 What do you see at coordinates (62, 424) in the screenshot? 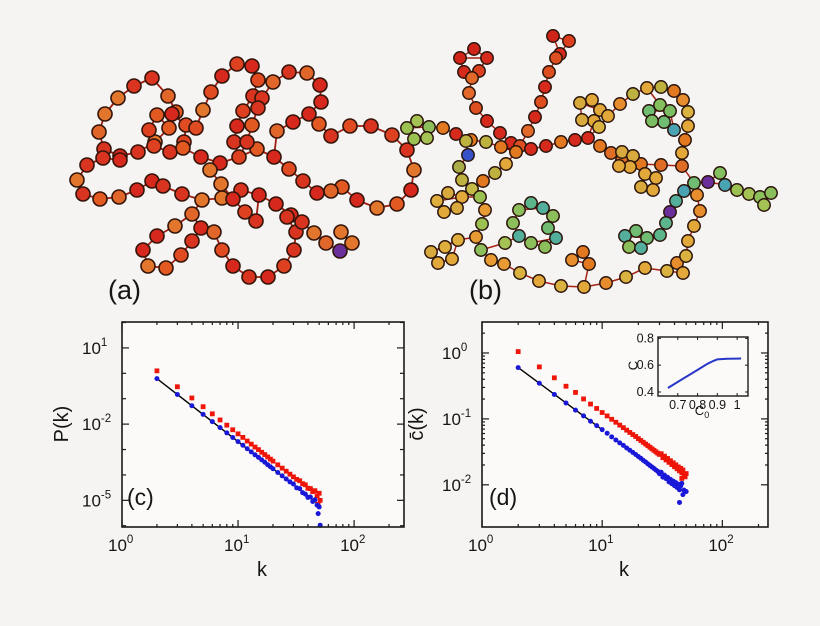
I see `panel-c-ylabel: P(k)` at bounding box center [62, 424].